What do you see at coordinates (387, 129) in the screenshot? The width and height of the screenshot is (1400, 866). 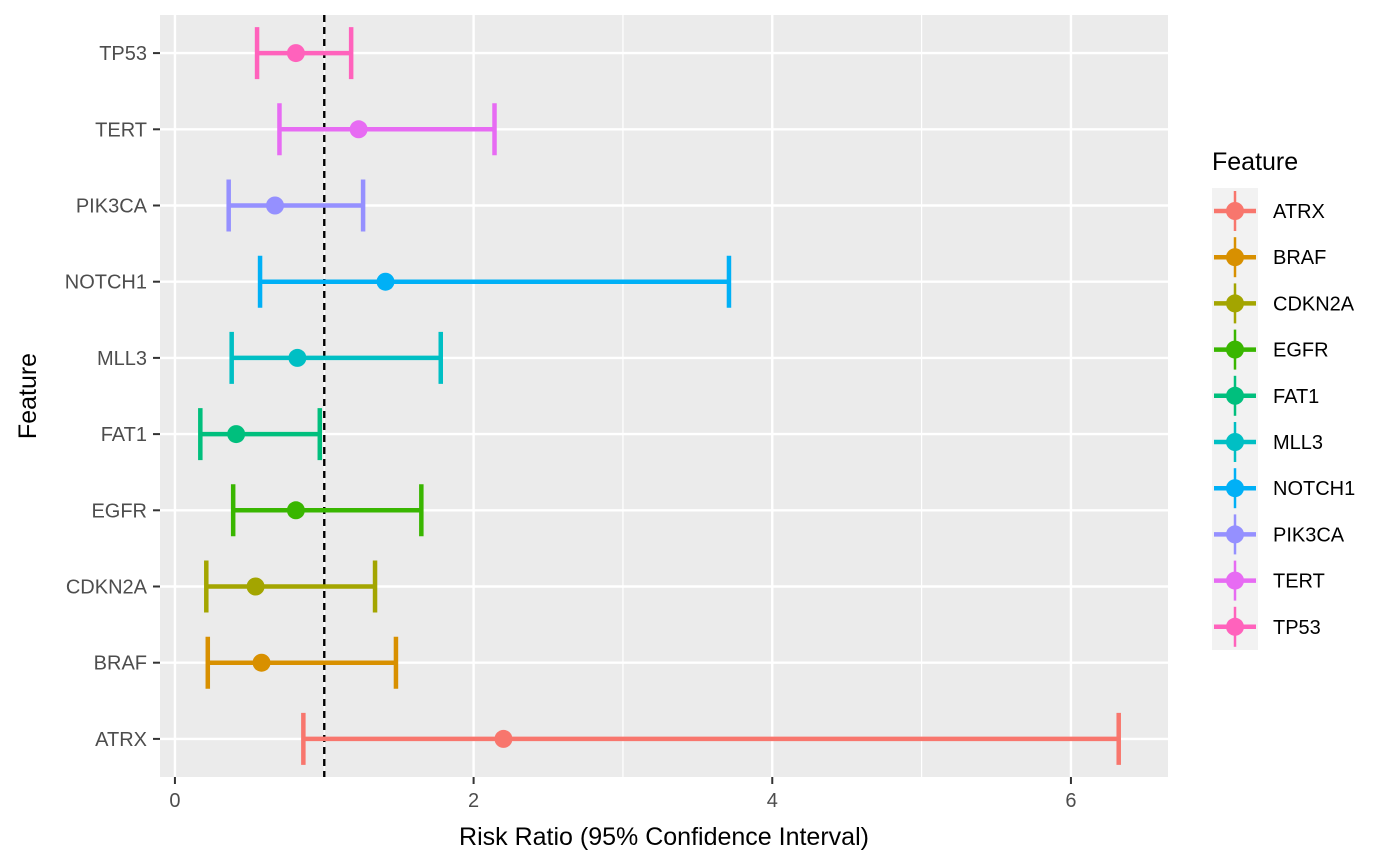 I see `errorbar-tert` at bounding box center [387, 129].